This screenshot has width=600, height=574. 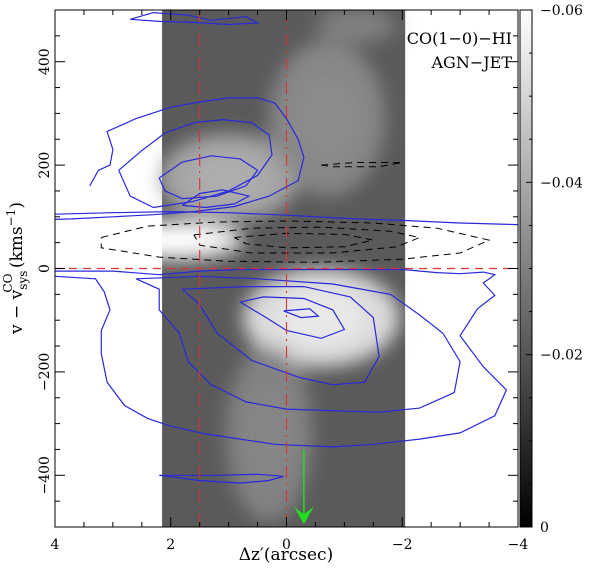 What do you see at coordinates (17, 205) in the screenshot?
I see `y-axis-title-unit-close: )` at bounding box center [17, 205].